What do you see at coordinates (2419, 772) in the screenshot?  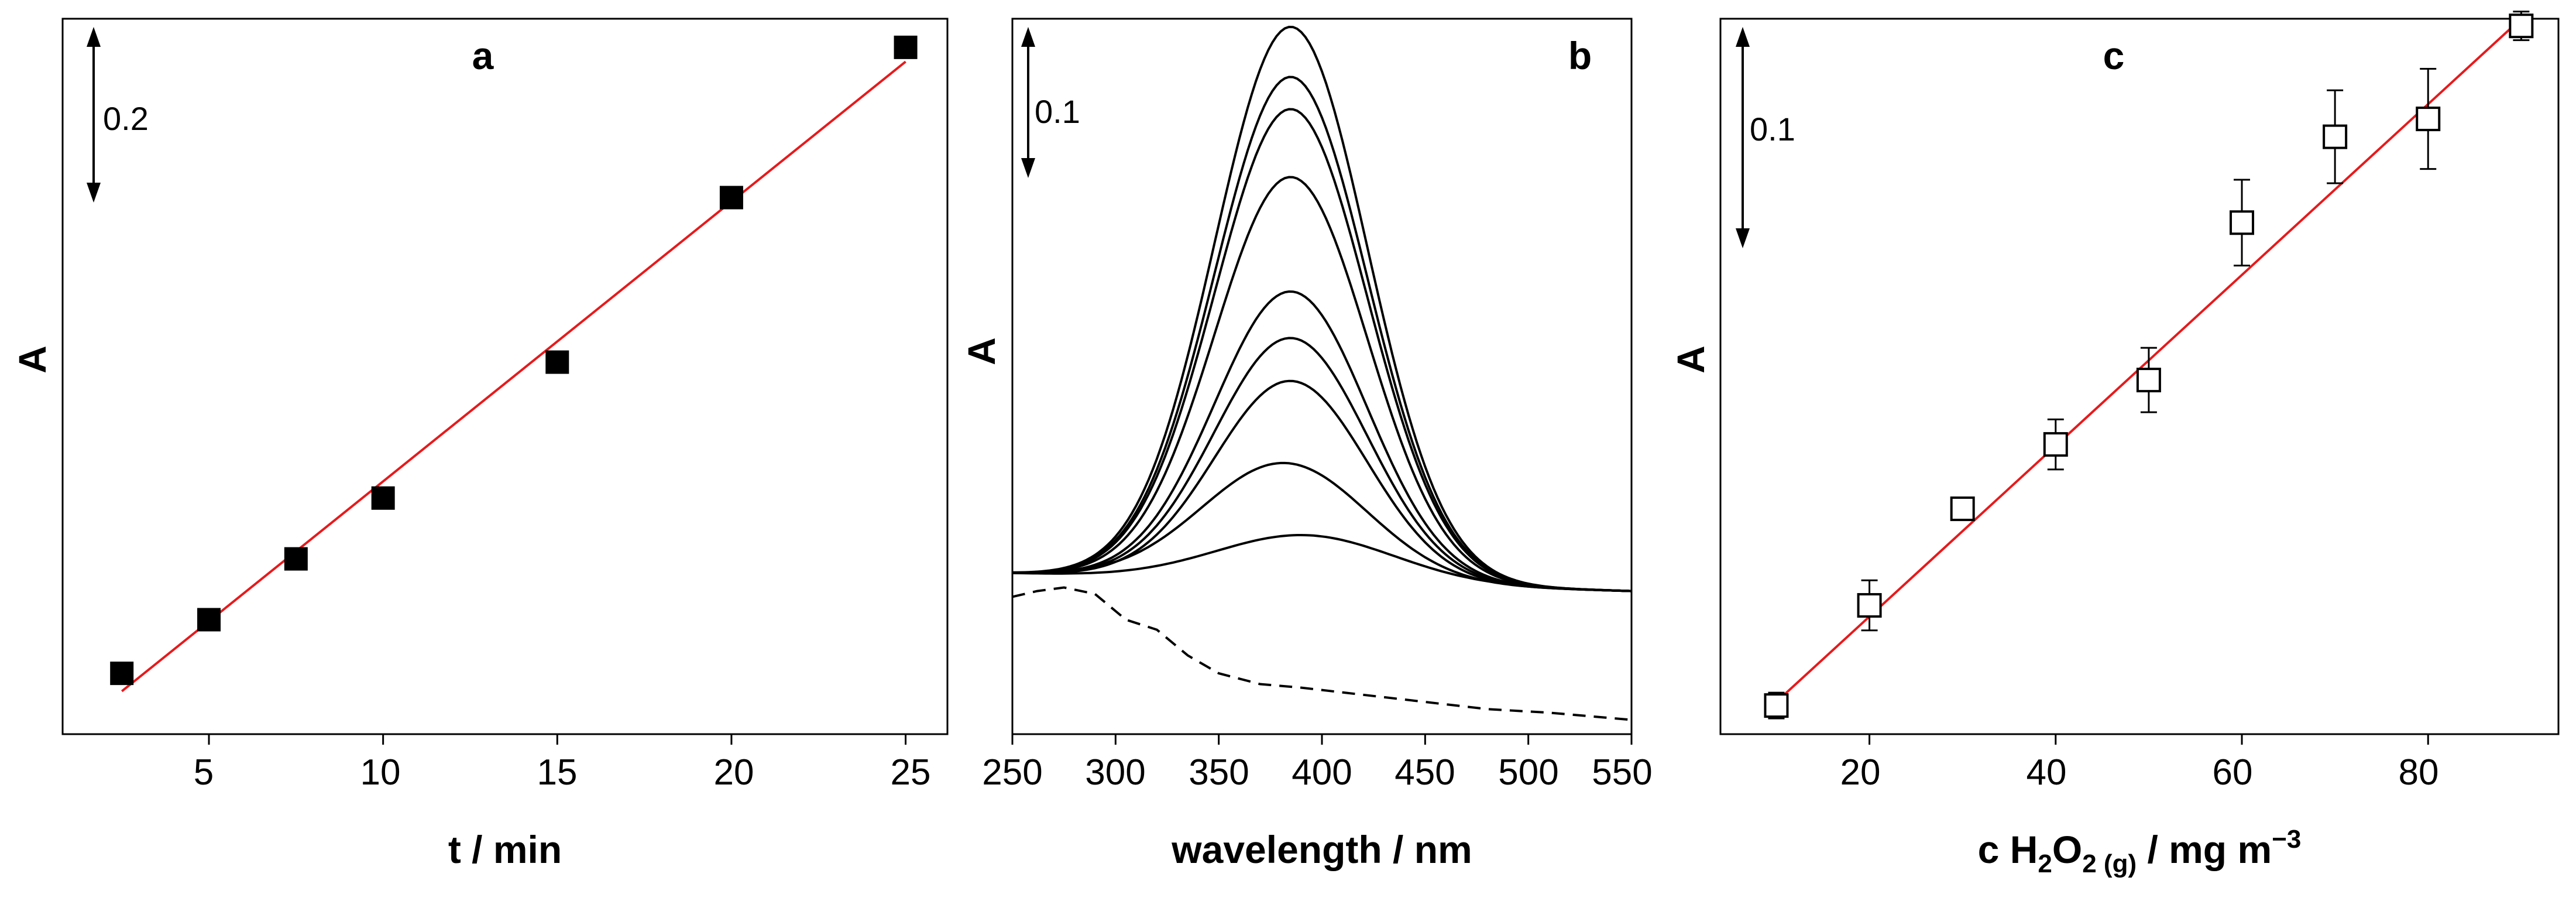 I see `panel-c-xtick-label: 80` at bounding box center [2419, 772].